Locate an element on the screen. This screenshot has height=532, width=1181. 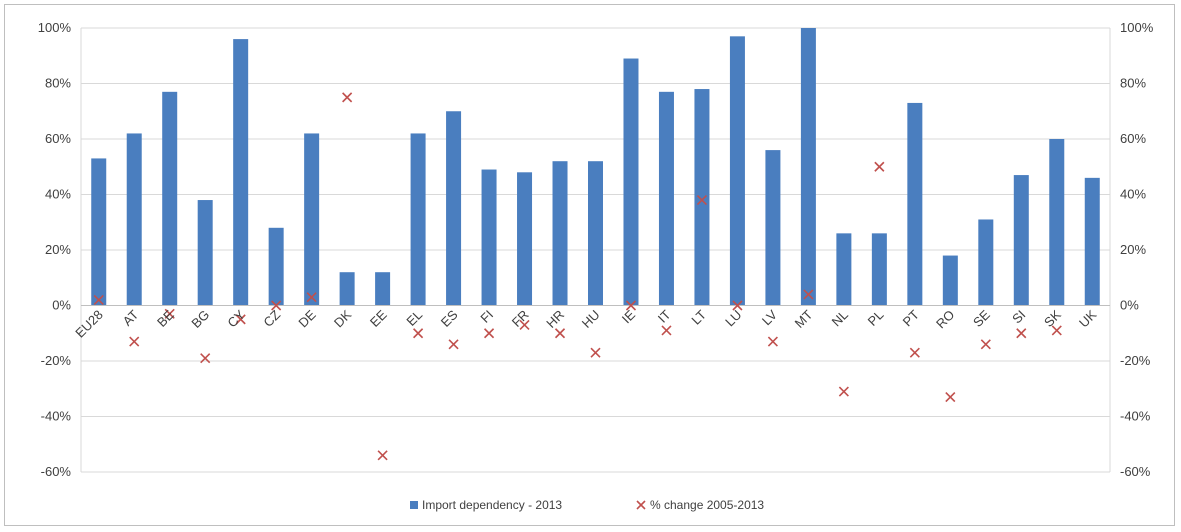
bar-LT is located at coordinates (702, 197).